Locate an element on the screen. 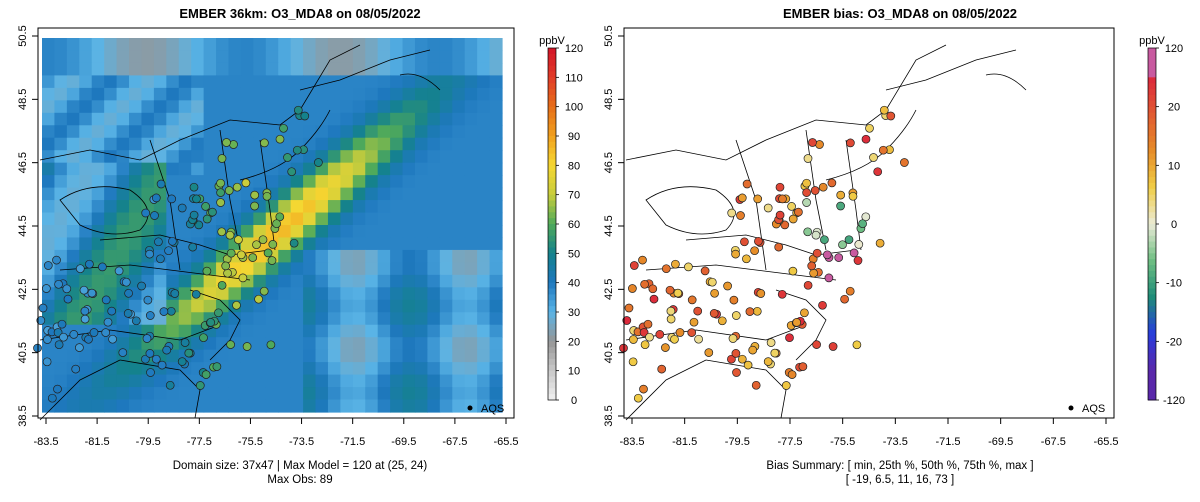 The height and width of the screenshot is (502, 1200). y-tick-label: 48.5 is located at coordinates (23, 99).